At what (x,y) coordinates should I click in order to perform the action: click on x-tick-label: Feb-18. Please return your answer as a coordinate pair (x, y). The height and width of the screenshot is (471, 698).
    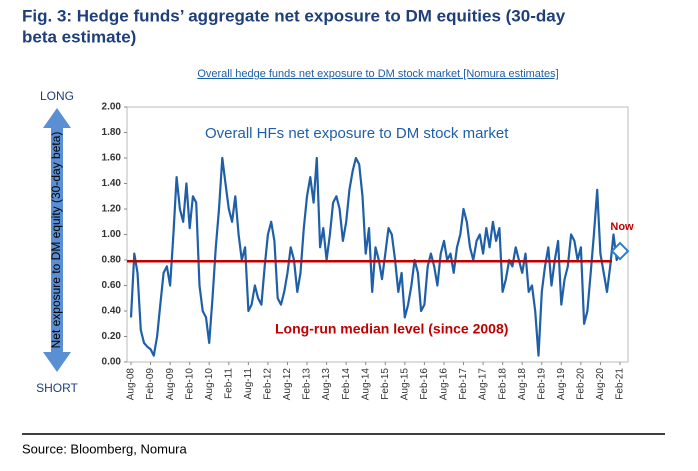
    Looking at the image, I should click on (502, 384).